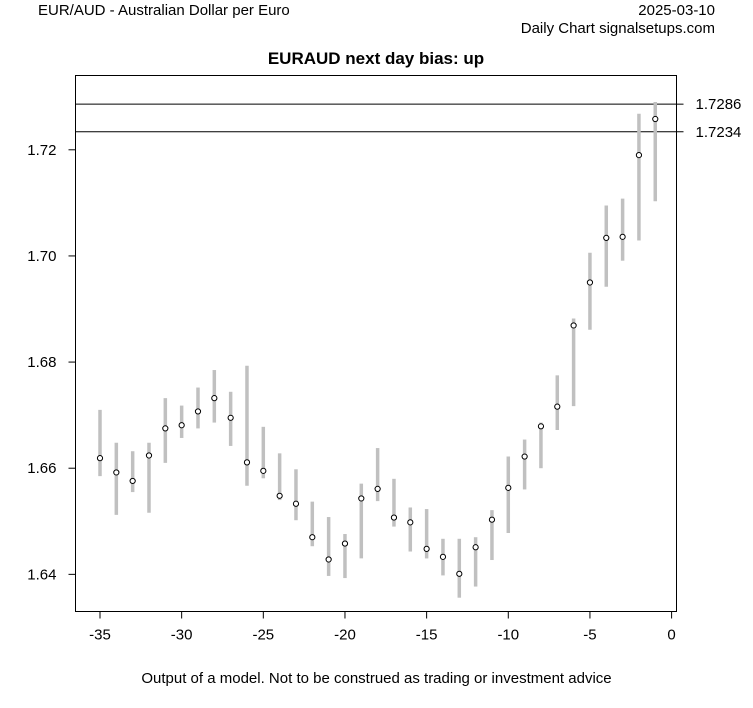 Image resolution: width=753 pixels, height=708 pixels. Describe the element at coordinates (671, 635) in the screenshot. I see `x-tick-label: 0` at that location.